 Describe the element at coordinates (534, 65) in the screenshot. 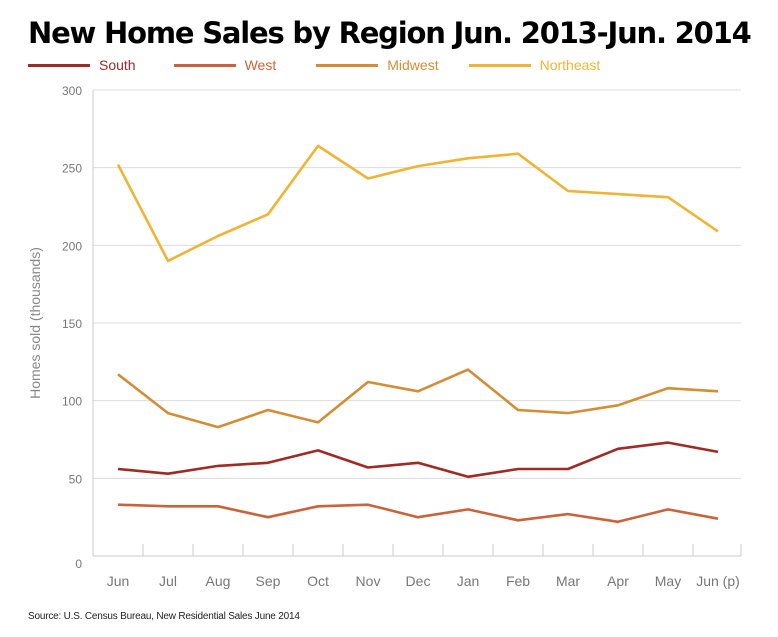

I see `legend-item-northeast: Northeast` at that location.